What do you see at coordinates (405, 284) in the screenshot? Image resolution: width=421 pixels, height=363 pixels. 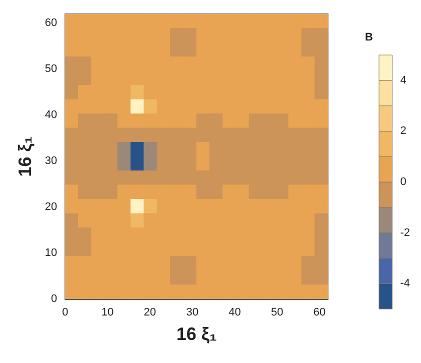 I see `color-bar-label: -4` at bounding box center [405, 284].